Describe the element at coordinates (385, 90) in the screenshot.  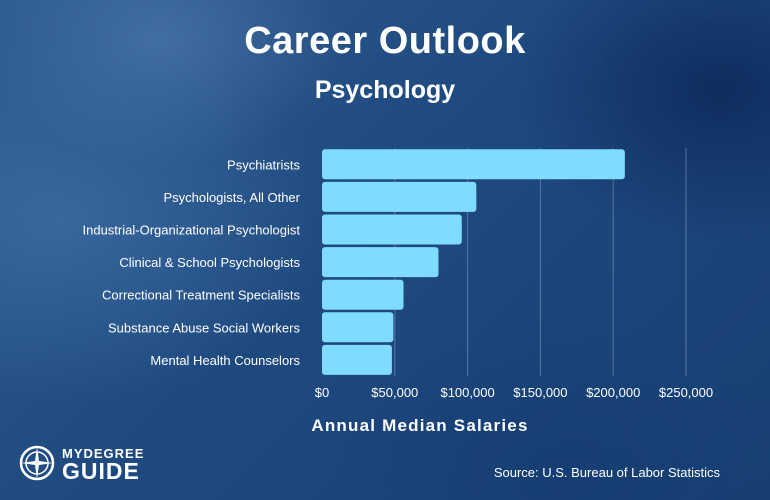
I see `chart-subtitle: Psychology` at that location.